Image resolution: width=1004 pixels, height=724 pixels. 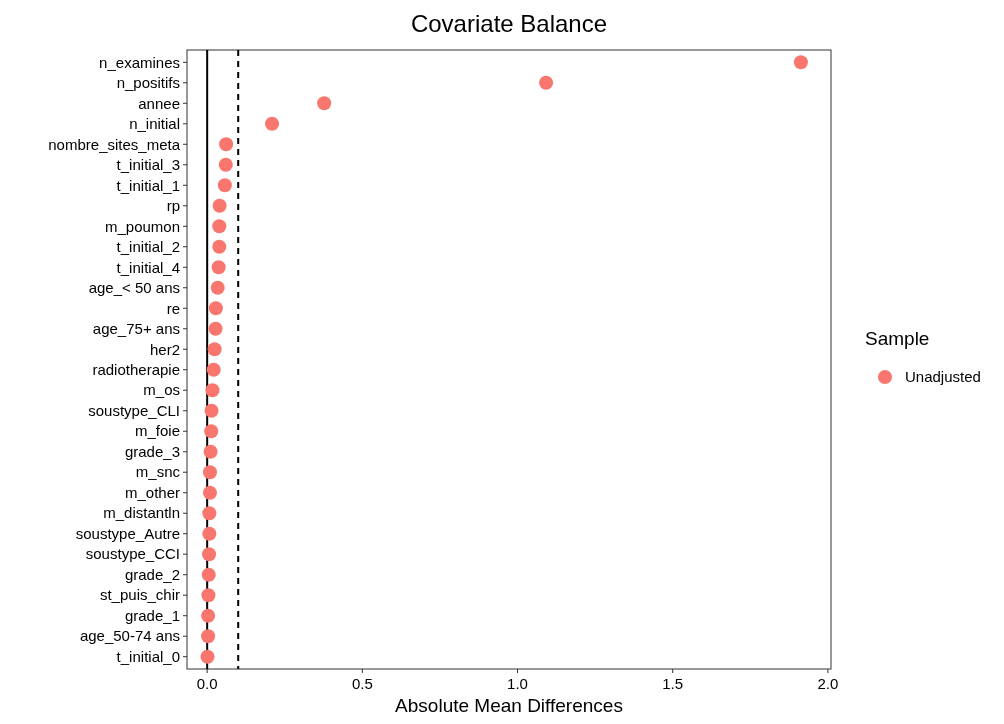 I want to click on y-tick-label: rp, so click(x=173, y=206).